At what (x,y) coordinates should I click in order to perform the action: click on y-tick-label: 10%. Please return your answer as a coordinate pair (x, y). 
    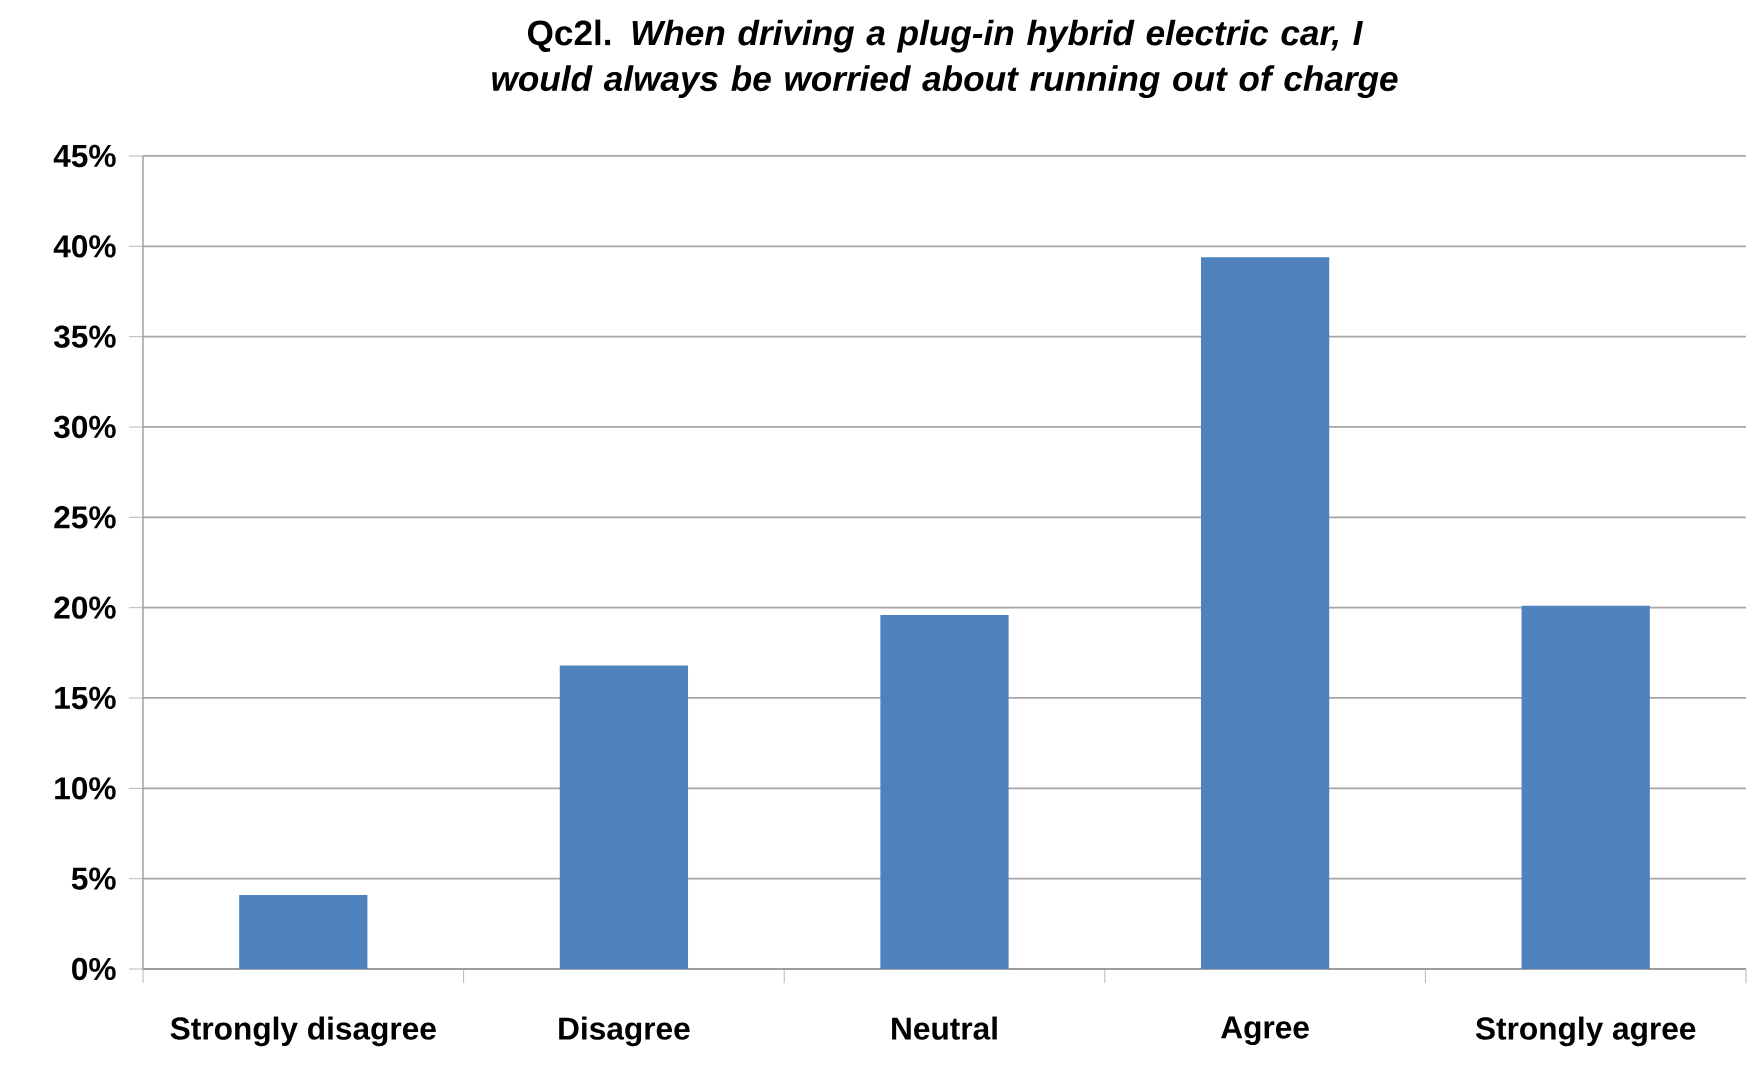
    Looking at the image, I should click on (85, 788).